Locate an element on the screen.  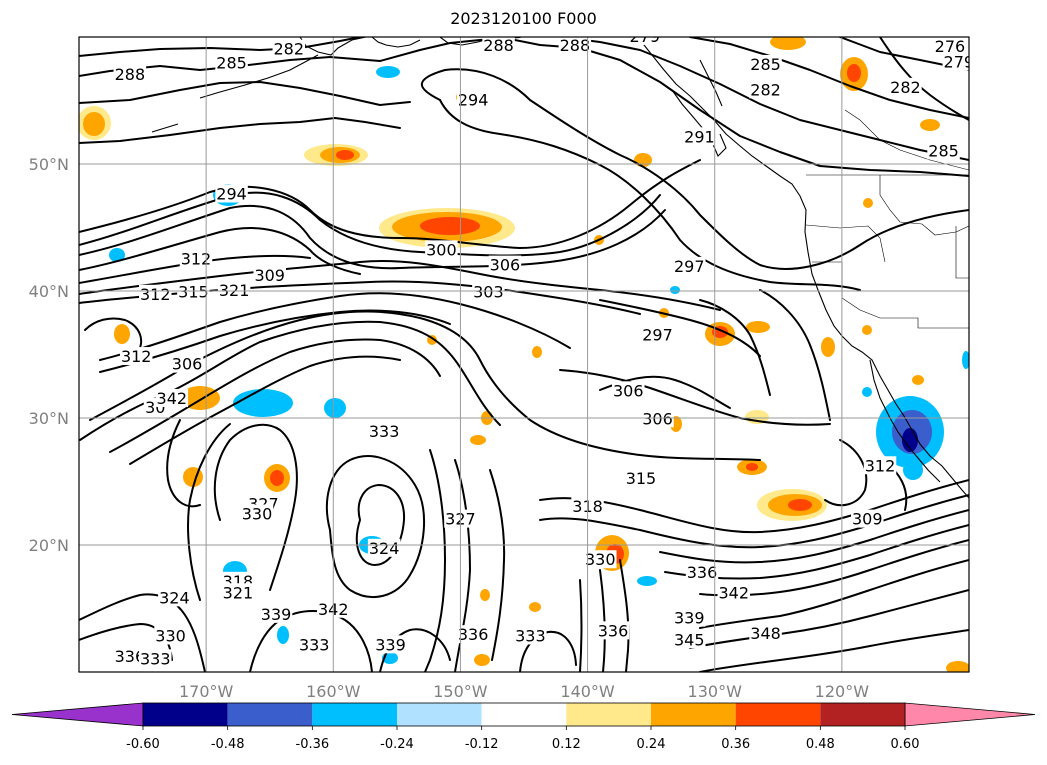
lon-tick-label: 160°W is located at coordinates (333, 691).